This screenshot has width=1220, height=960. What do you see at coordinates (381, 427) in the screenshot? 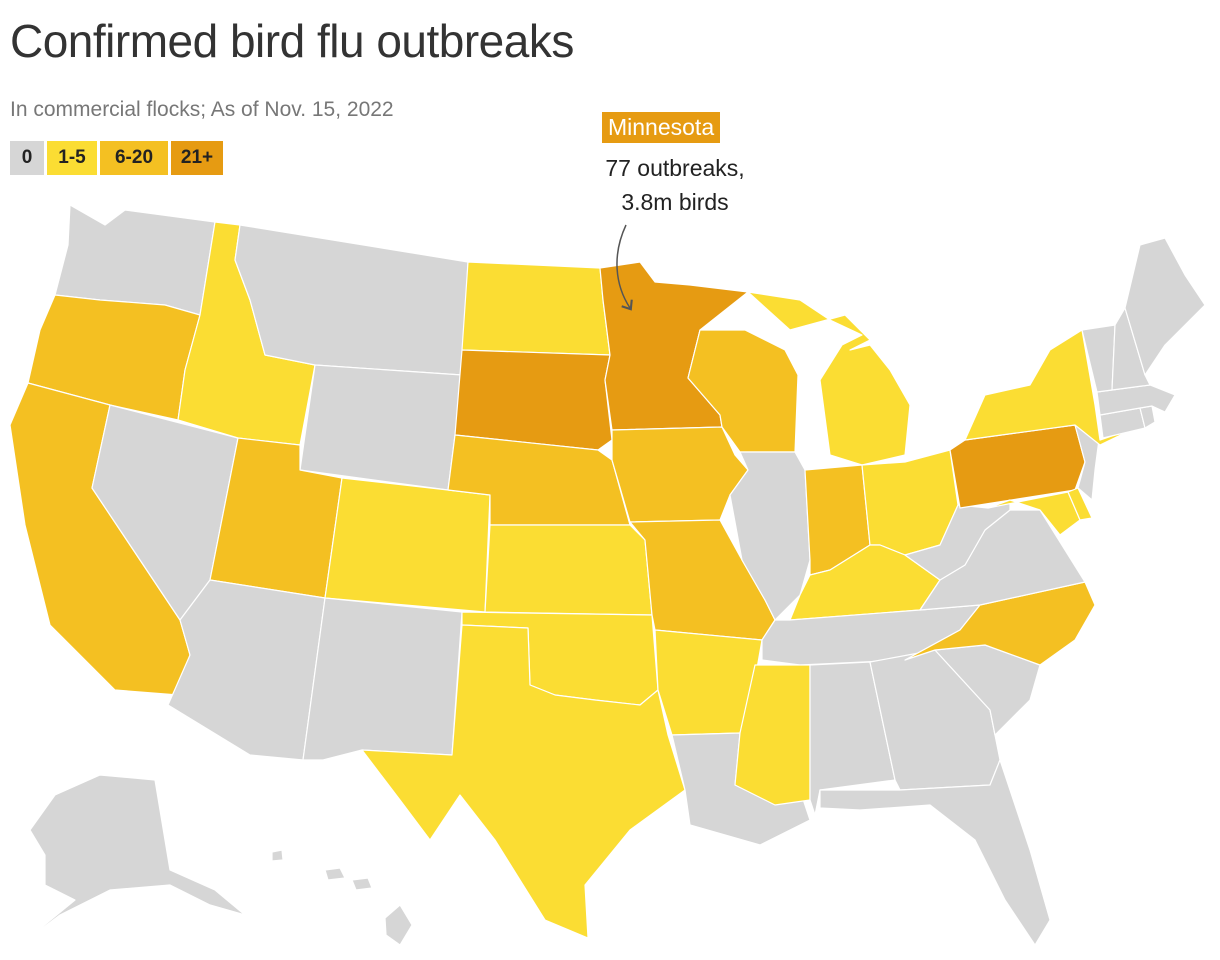
I see `state-WY` at bounding box center [381, 427].